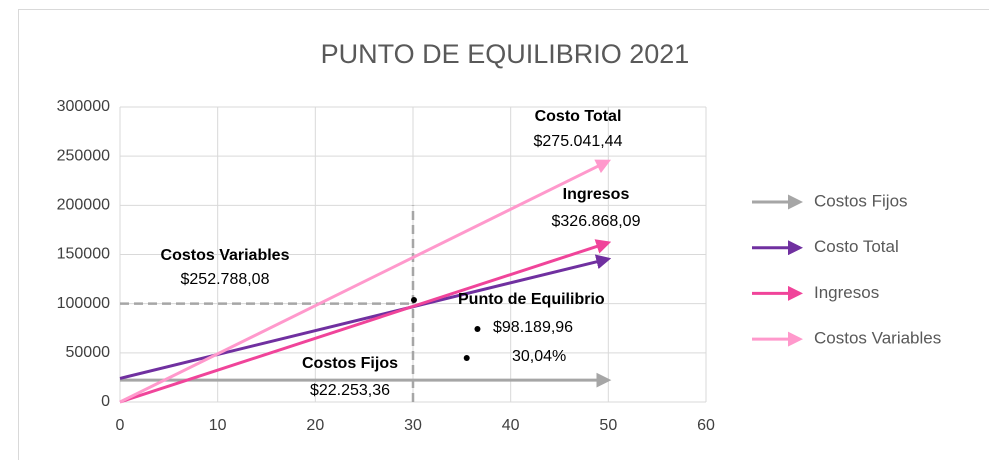 Image resolution: width=989 pixels, height=460 pixels. I want to click on annotation: $22.253,36, so click(350, 390).